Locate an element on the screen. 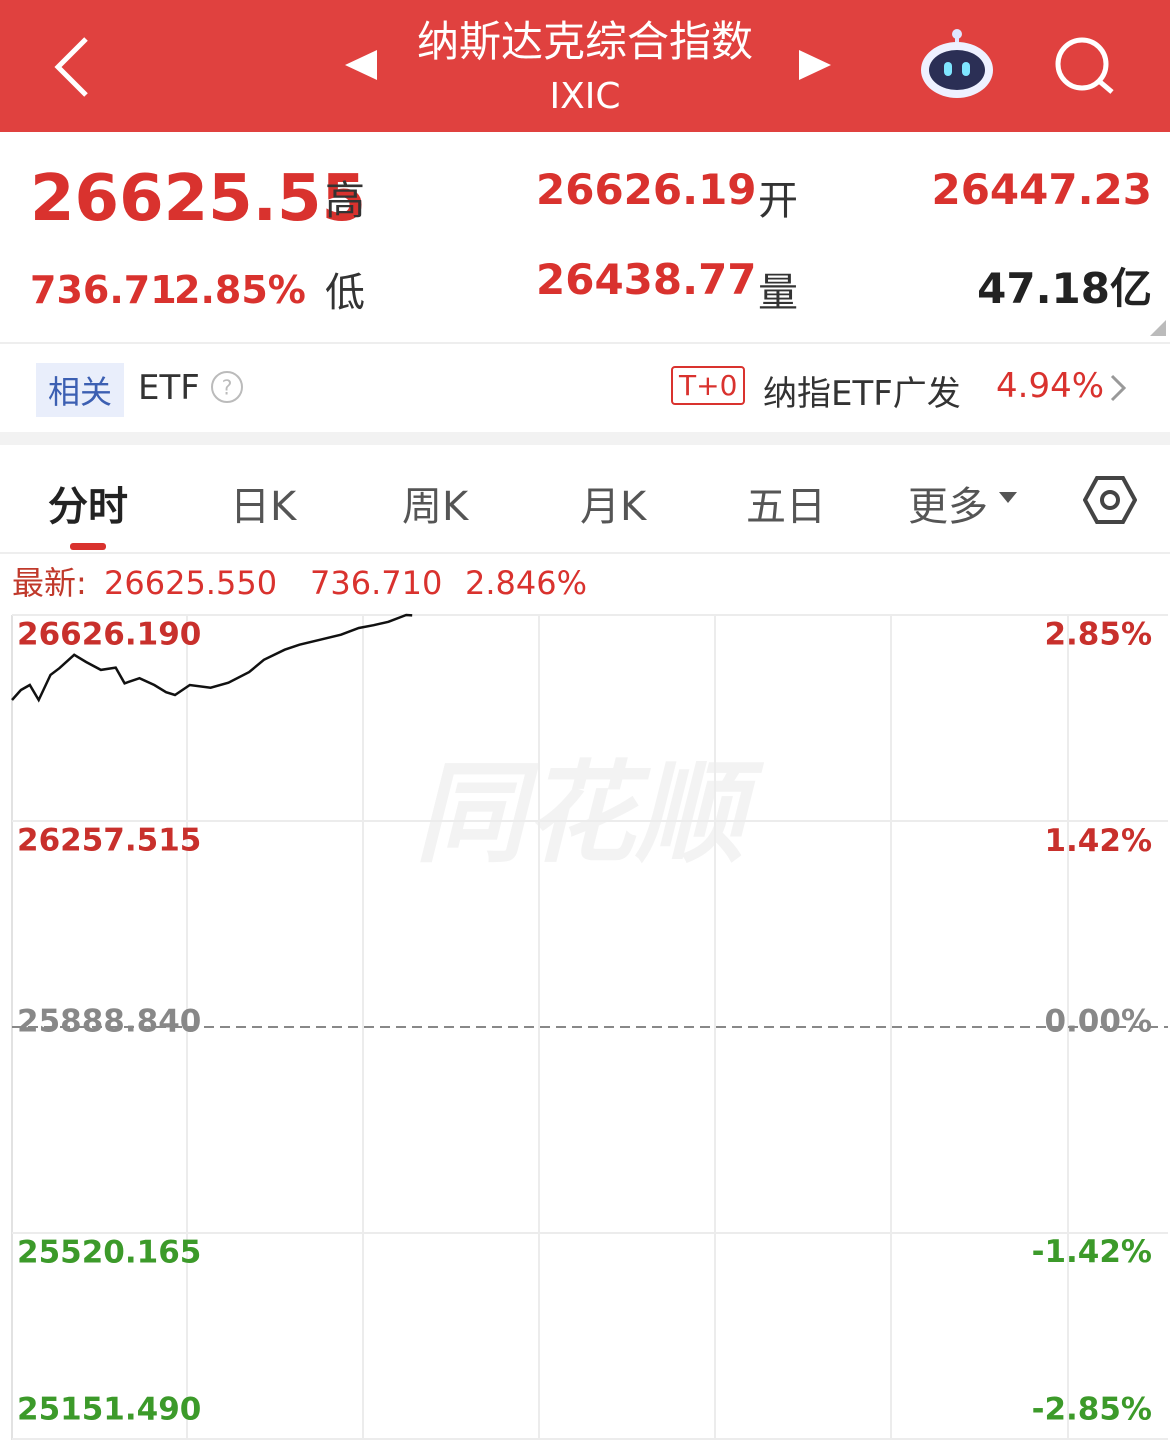  help-icon: ? is located at coordinates (227, 387).